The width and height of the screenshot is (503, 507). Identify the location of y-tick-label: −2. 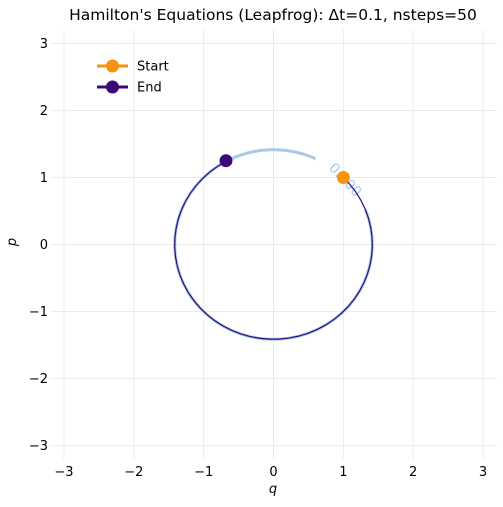
(38, 379).